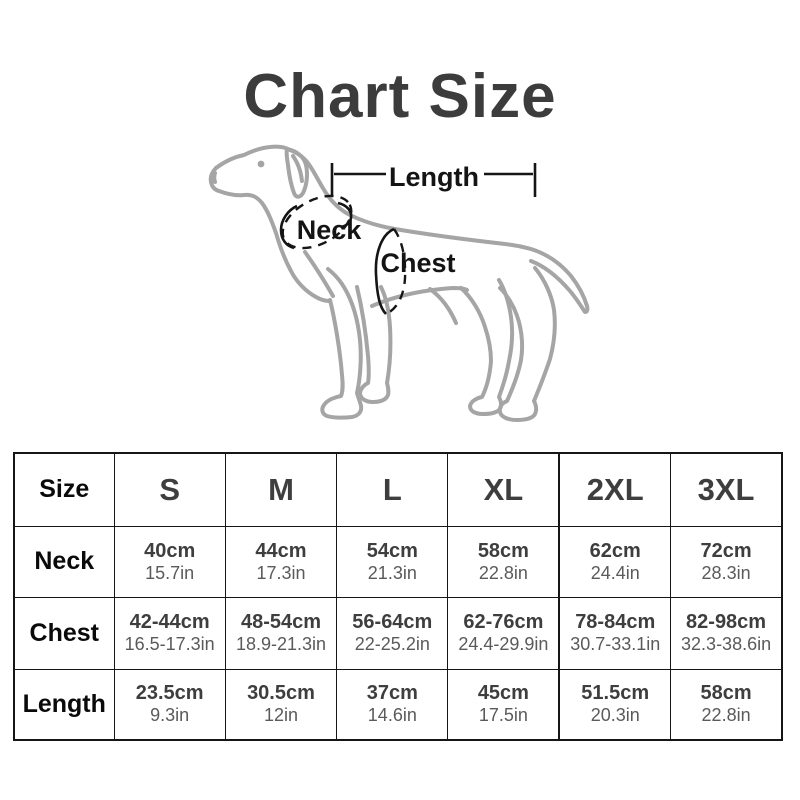 This screenshot has width=800, height=800. What do you see at coordinates (169, 644) in the screenshot?
I see `cell-value-in: 16.5-17.3in` at bounding box center [169, 644].